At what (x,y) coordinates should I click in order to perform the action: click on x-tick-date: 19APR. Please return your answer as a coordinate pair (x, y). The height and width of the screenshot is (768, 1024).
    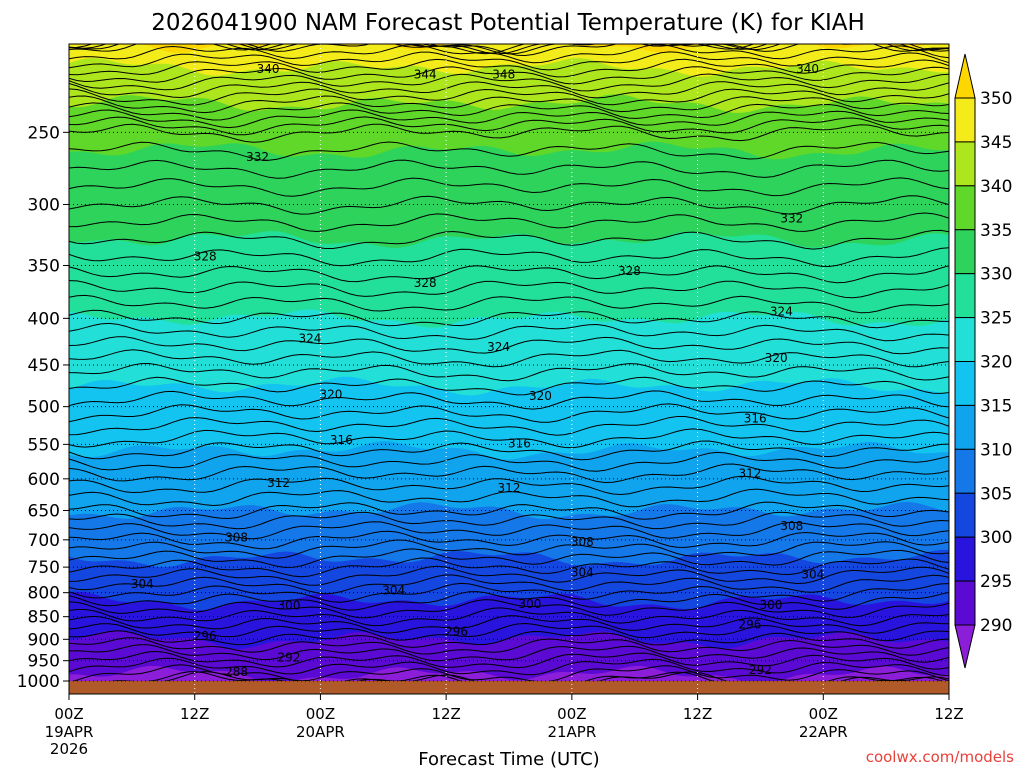
    Looking at the image, I should click on (69, 732).